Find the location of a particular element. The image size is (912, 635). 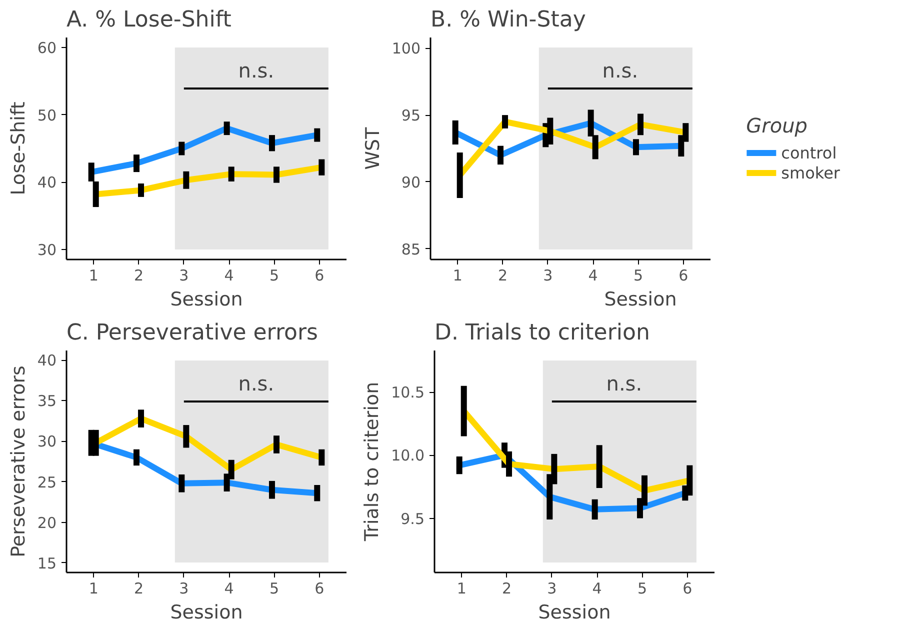

y-axis-title: Perseverative errors is located at coordinates (18, 462).